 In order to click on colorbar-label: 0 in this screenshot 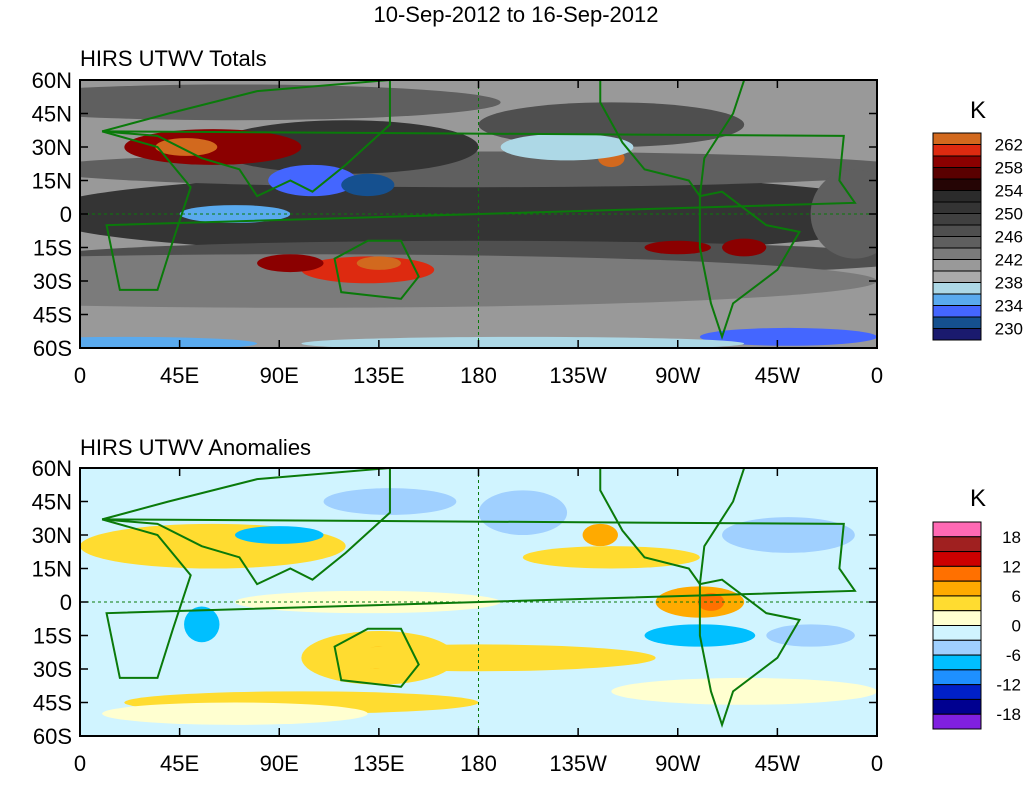, I will do `click(1016, 626)`.